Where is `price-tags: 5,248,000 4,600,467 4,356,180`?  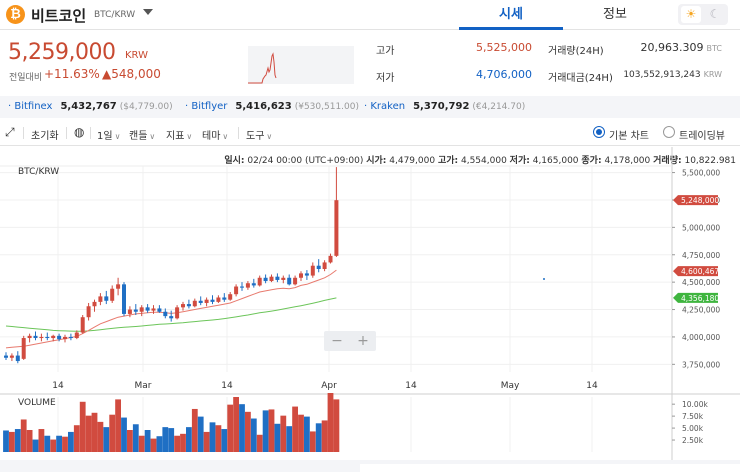
price-tags: 5,248,000 4,600,467 4,356,180 is located at coordinates (696, 249).